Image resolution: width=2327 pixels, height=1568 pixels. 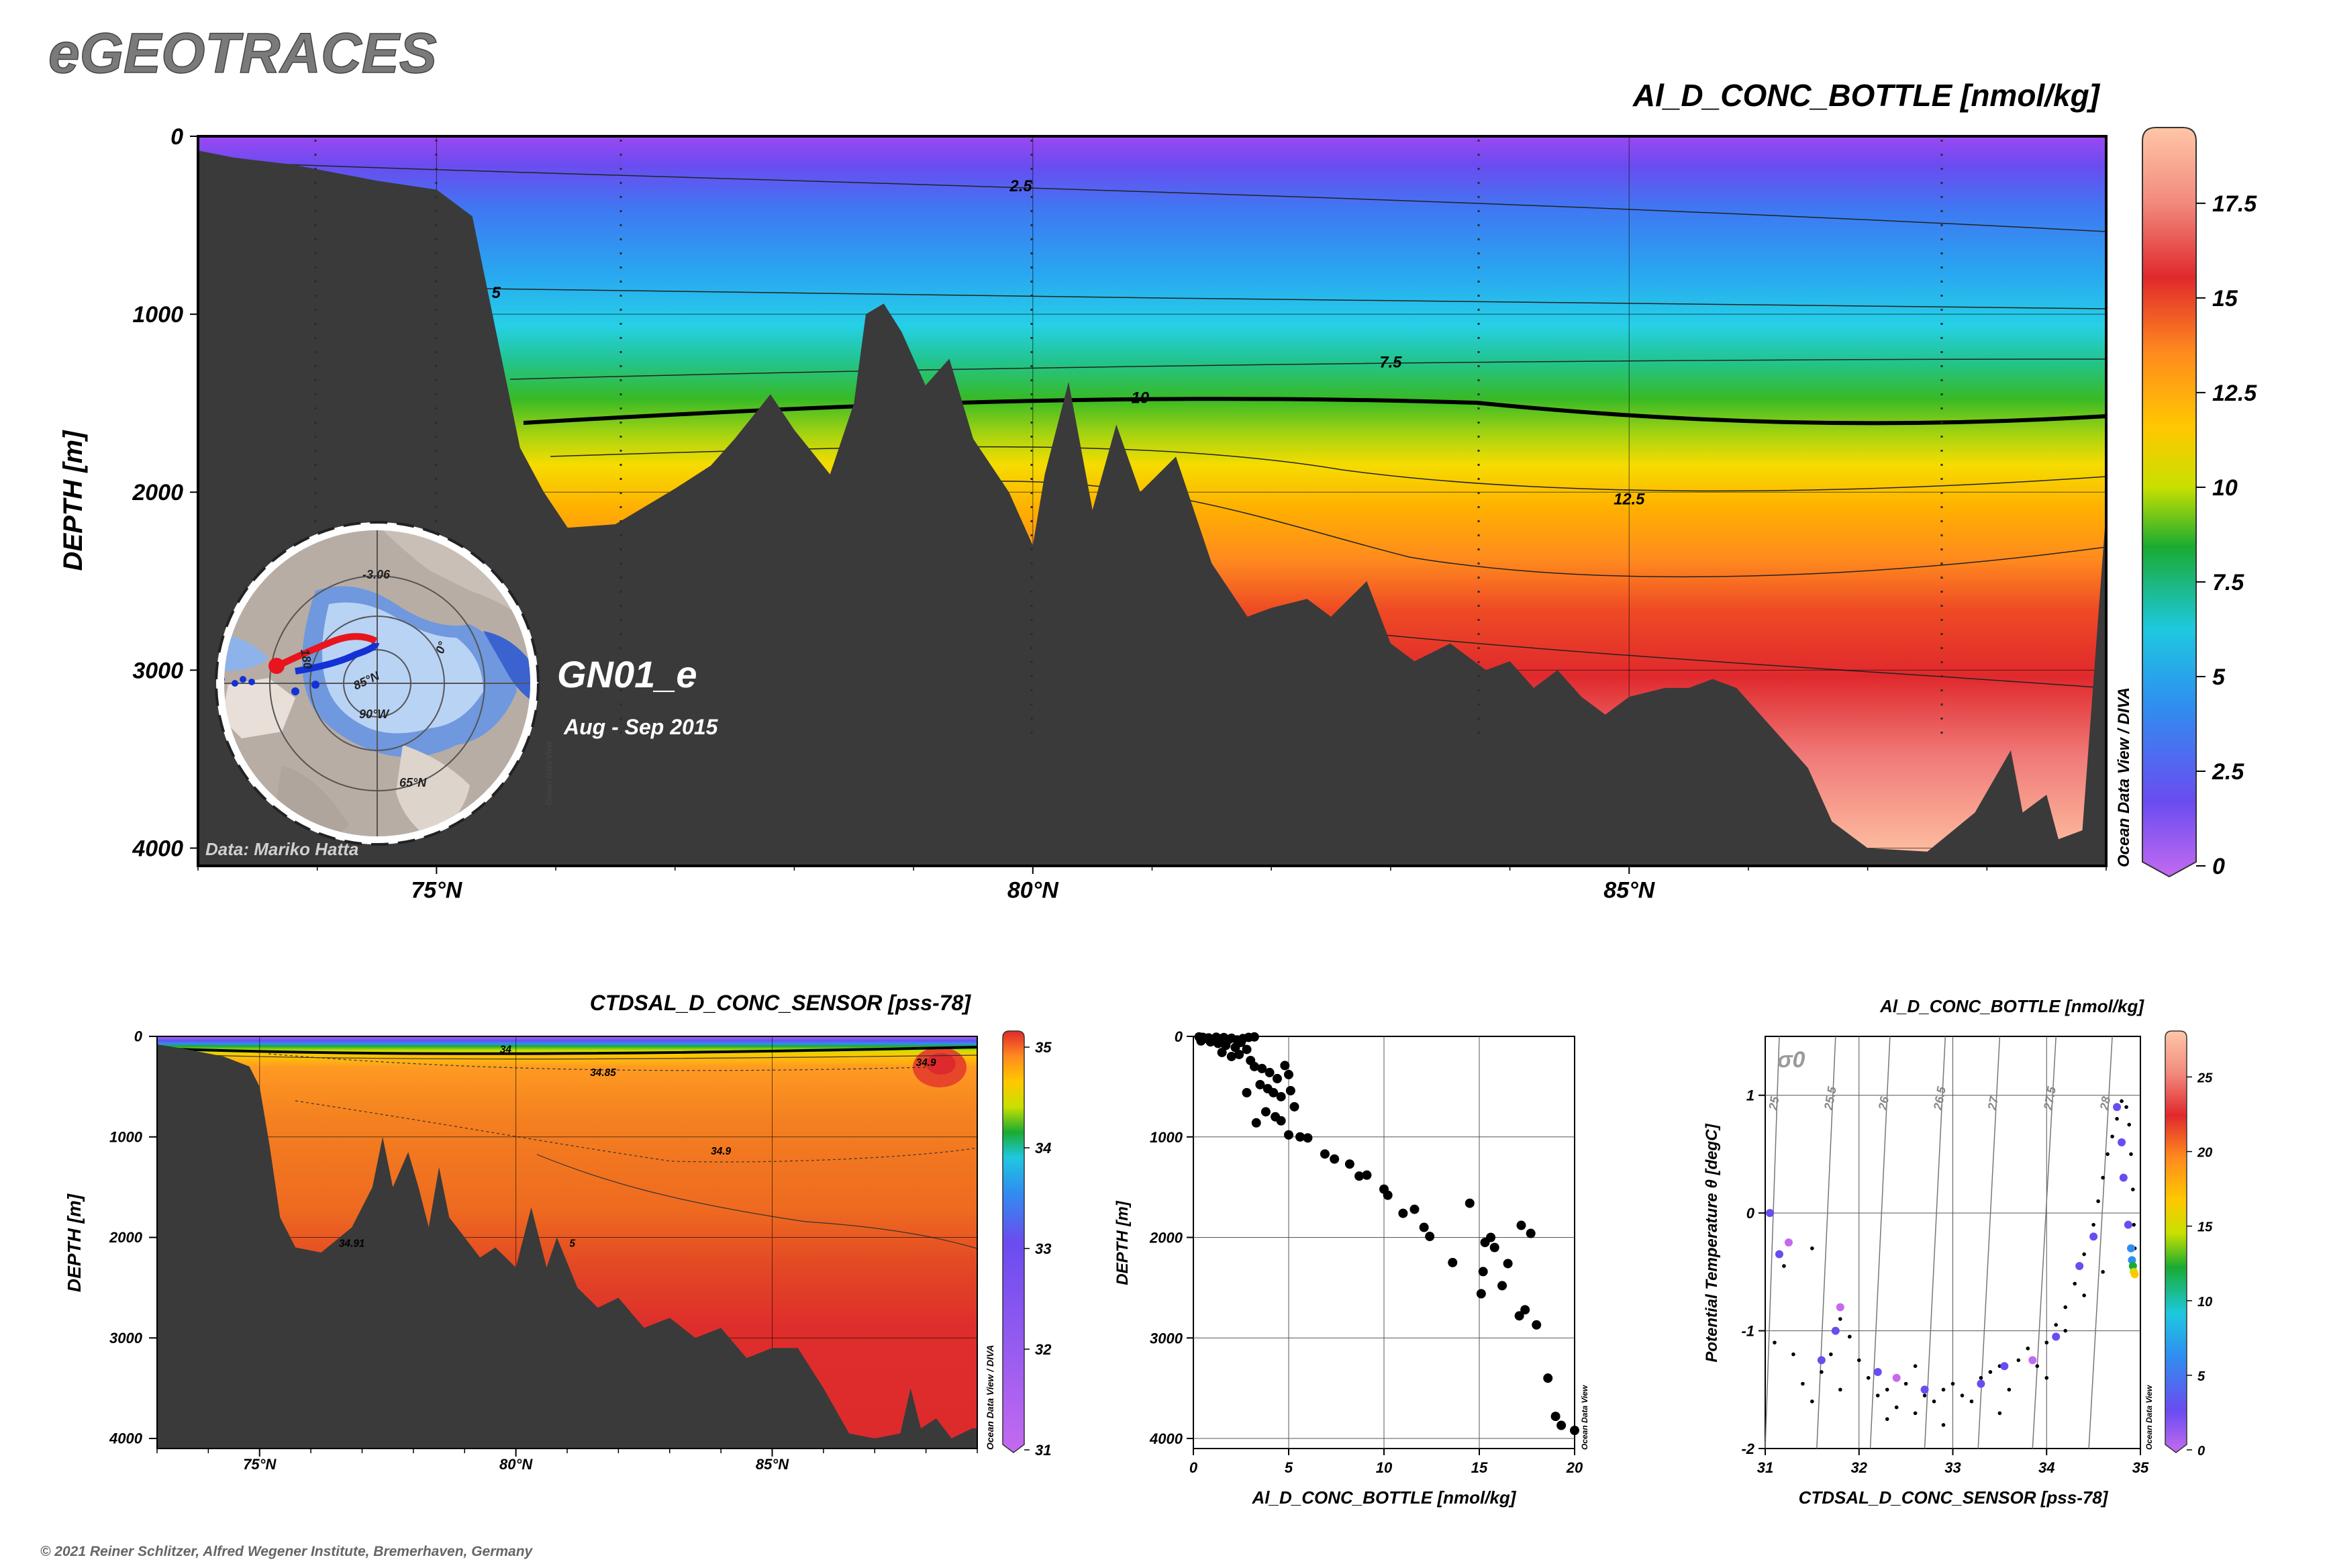 I want to click on isopycnal-label: 28, so click(x=2105, y=1103).